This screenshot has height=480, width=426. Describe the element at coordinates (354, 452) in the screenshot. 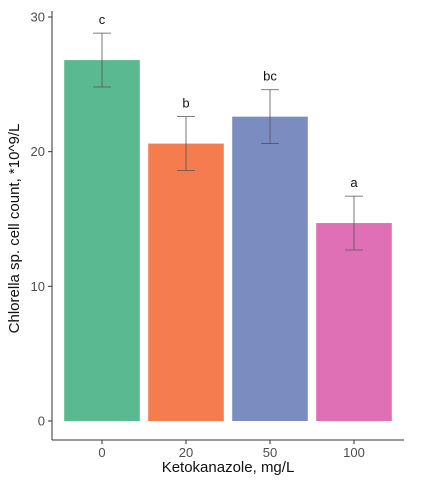

I see `x-tick-label-100: 100` at that location.